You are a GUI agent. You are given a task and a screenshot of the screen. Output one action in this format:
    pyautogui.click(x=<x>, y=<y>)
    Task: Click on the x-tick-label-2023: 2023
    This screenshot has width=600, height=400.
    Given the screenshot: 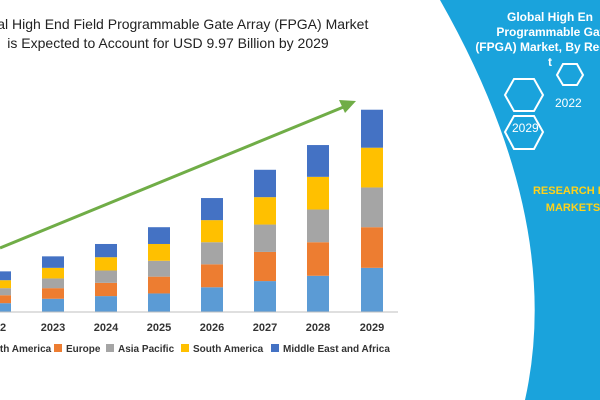 What is the action you would take?
    pyautogui.click(x=53, y=328)
    